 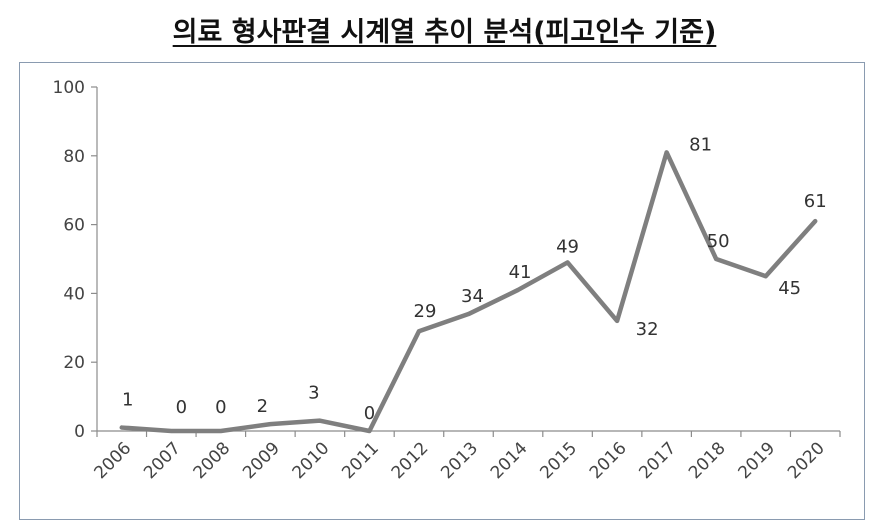 I want to click on y-tick-label: 0, so click(x=79, y=432).